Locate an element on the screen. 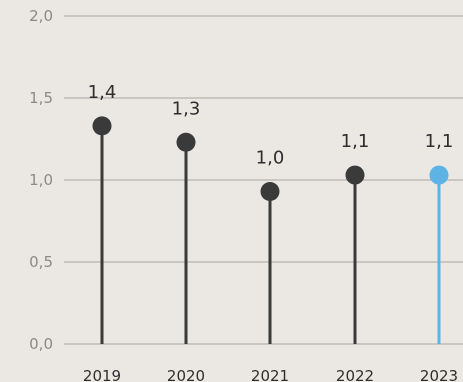 The width and height of the screenshot is (463, 382). x-tick-label: 2022 is located at coordinates (355, 374).